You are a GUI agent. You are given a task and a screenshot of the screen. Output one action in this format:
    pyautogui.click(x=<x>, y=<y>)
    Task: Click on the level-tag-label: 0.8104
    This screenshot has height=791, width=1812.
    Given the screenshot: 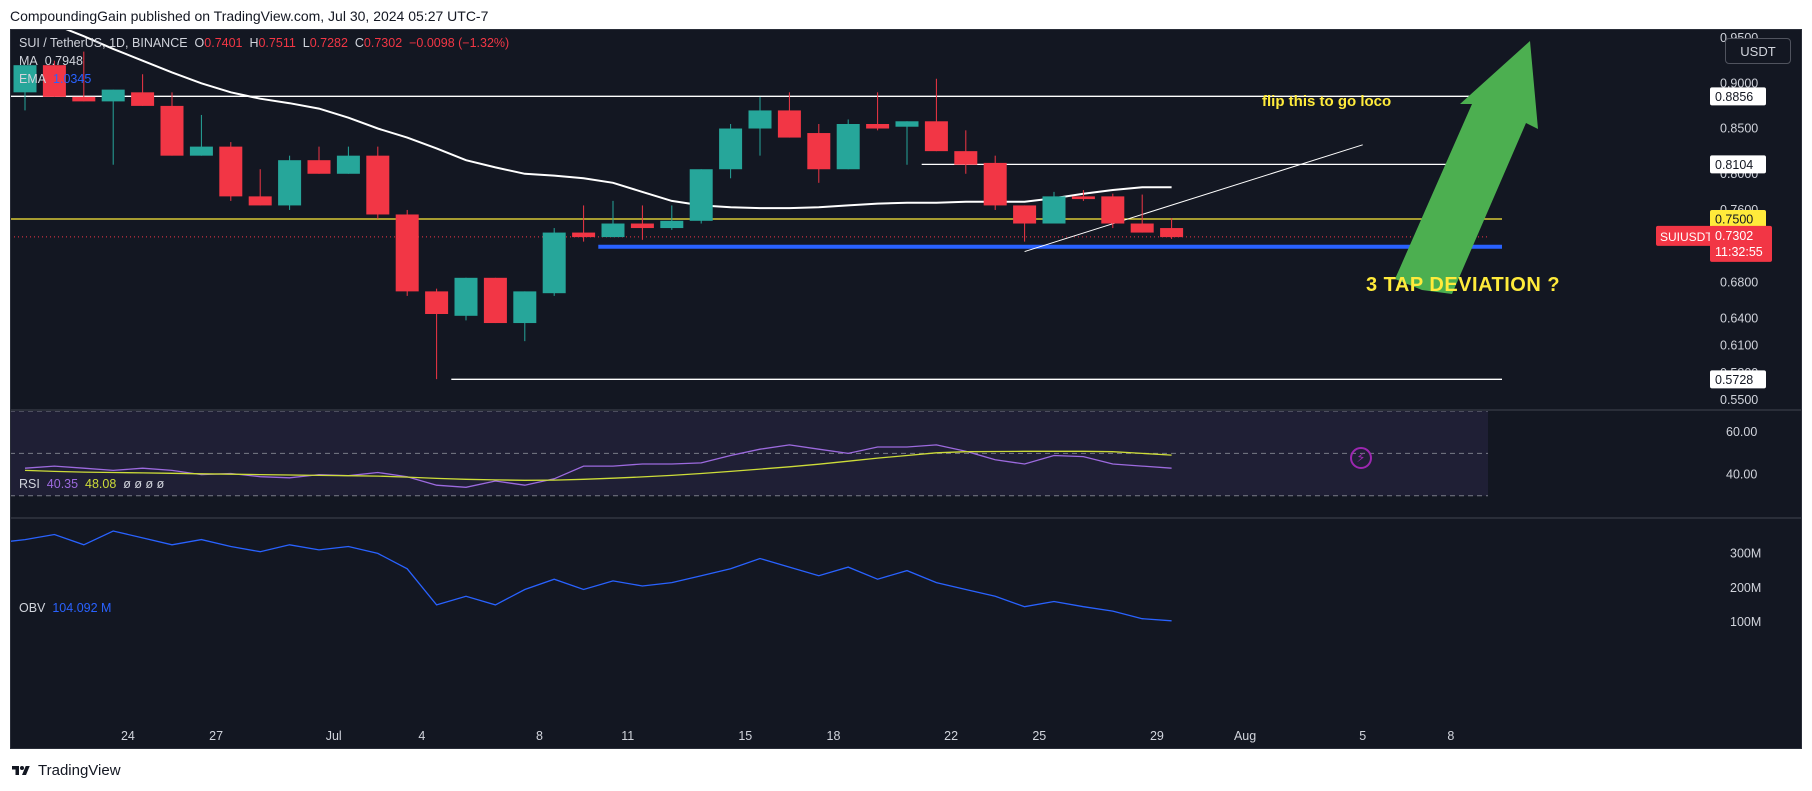 What is the action you would take?
    pyautogui.click(x=1734, y=165)
    